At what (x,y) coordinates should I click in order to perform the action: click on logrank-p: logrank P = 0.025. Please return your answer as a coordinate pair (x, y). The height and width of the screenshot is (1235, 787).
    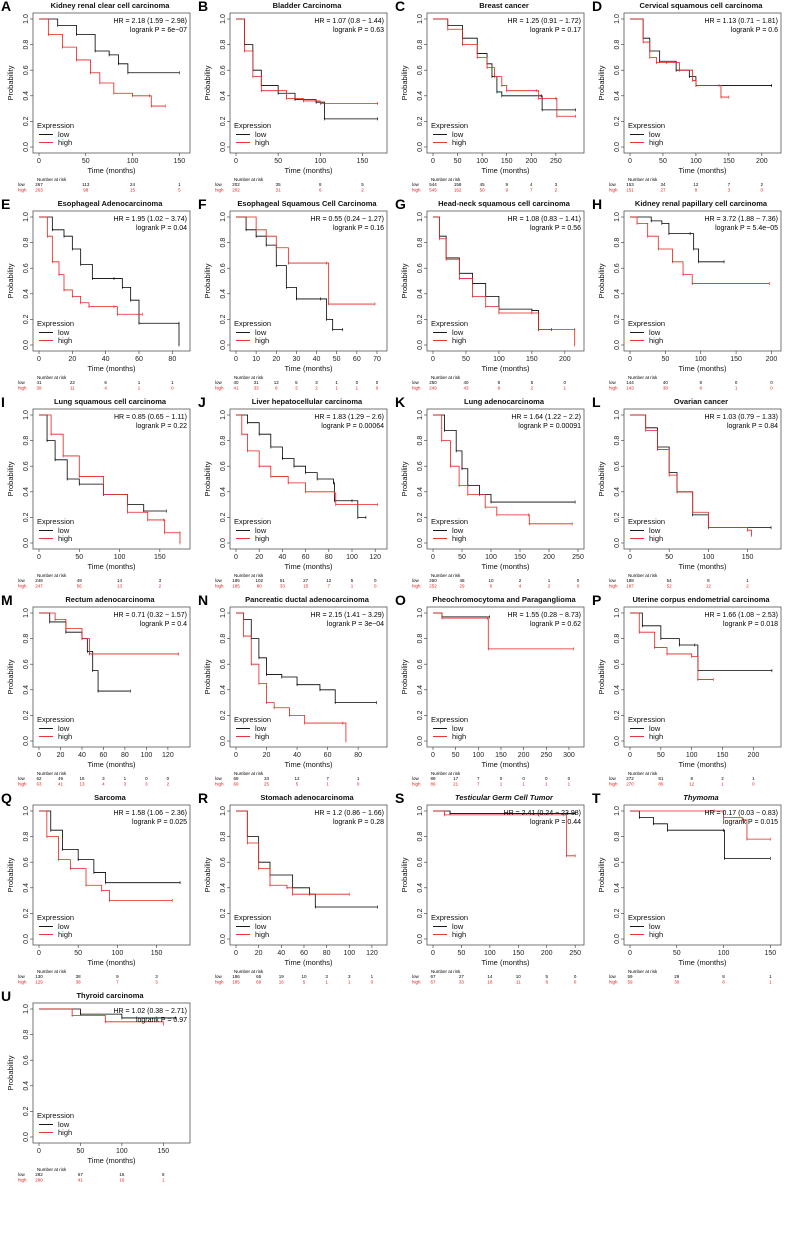
    Looking at the image, I should click on (159, 822).